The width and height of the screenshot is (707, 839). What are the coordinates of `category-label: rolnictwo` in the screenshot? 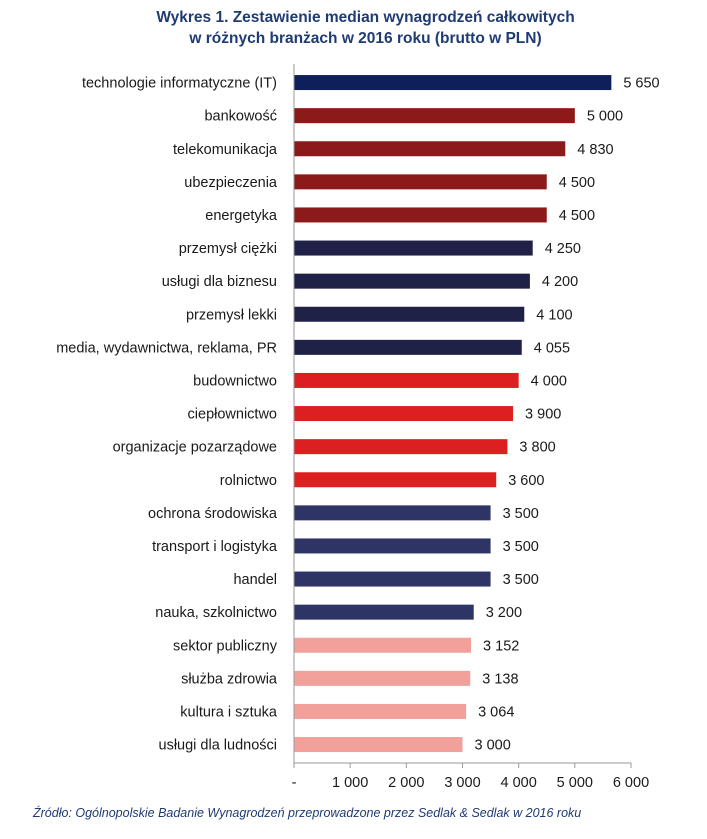 It's located at (248, 481).